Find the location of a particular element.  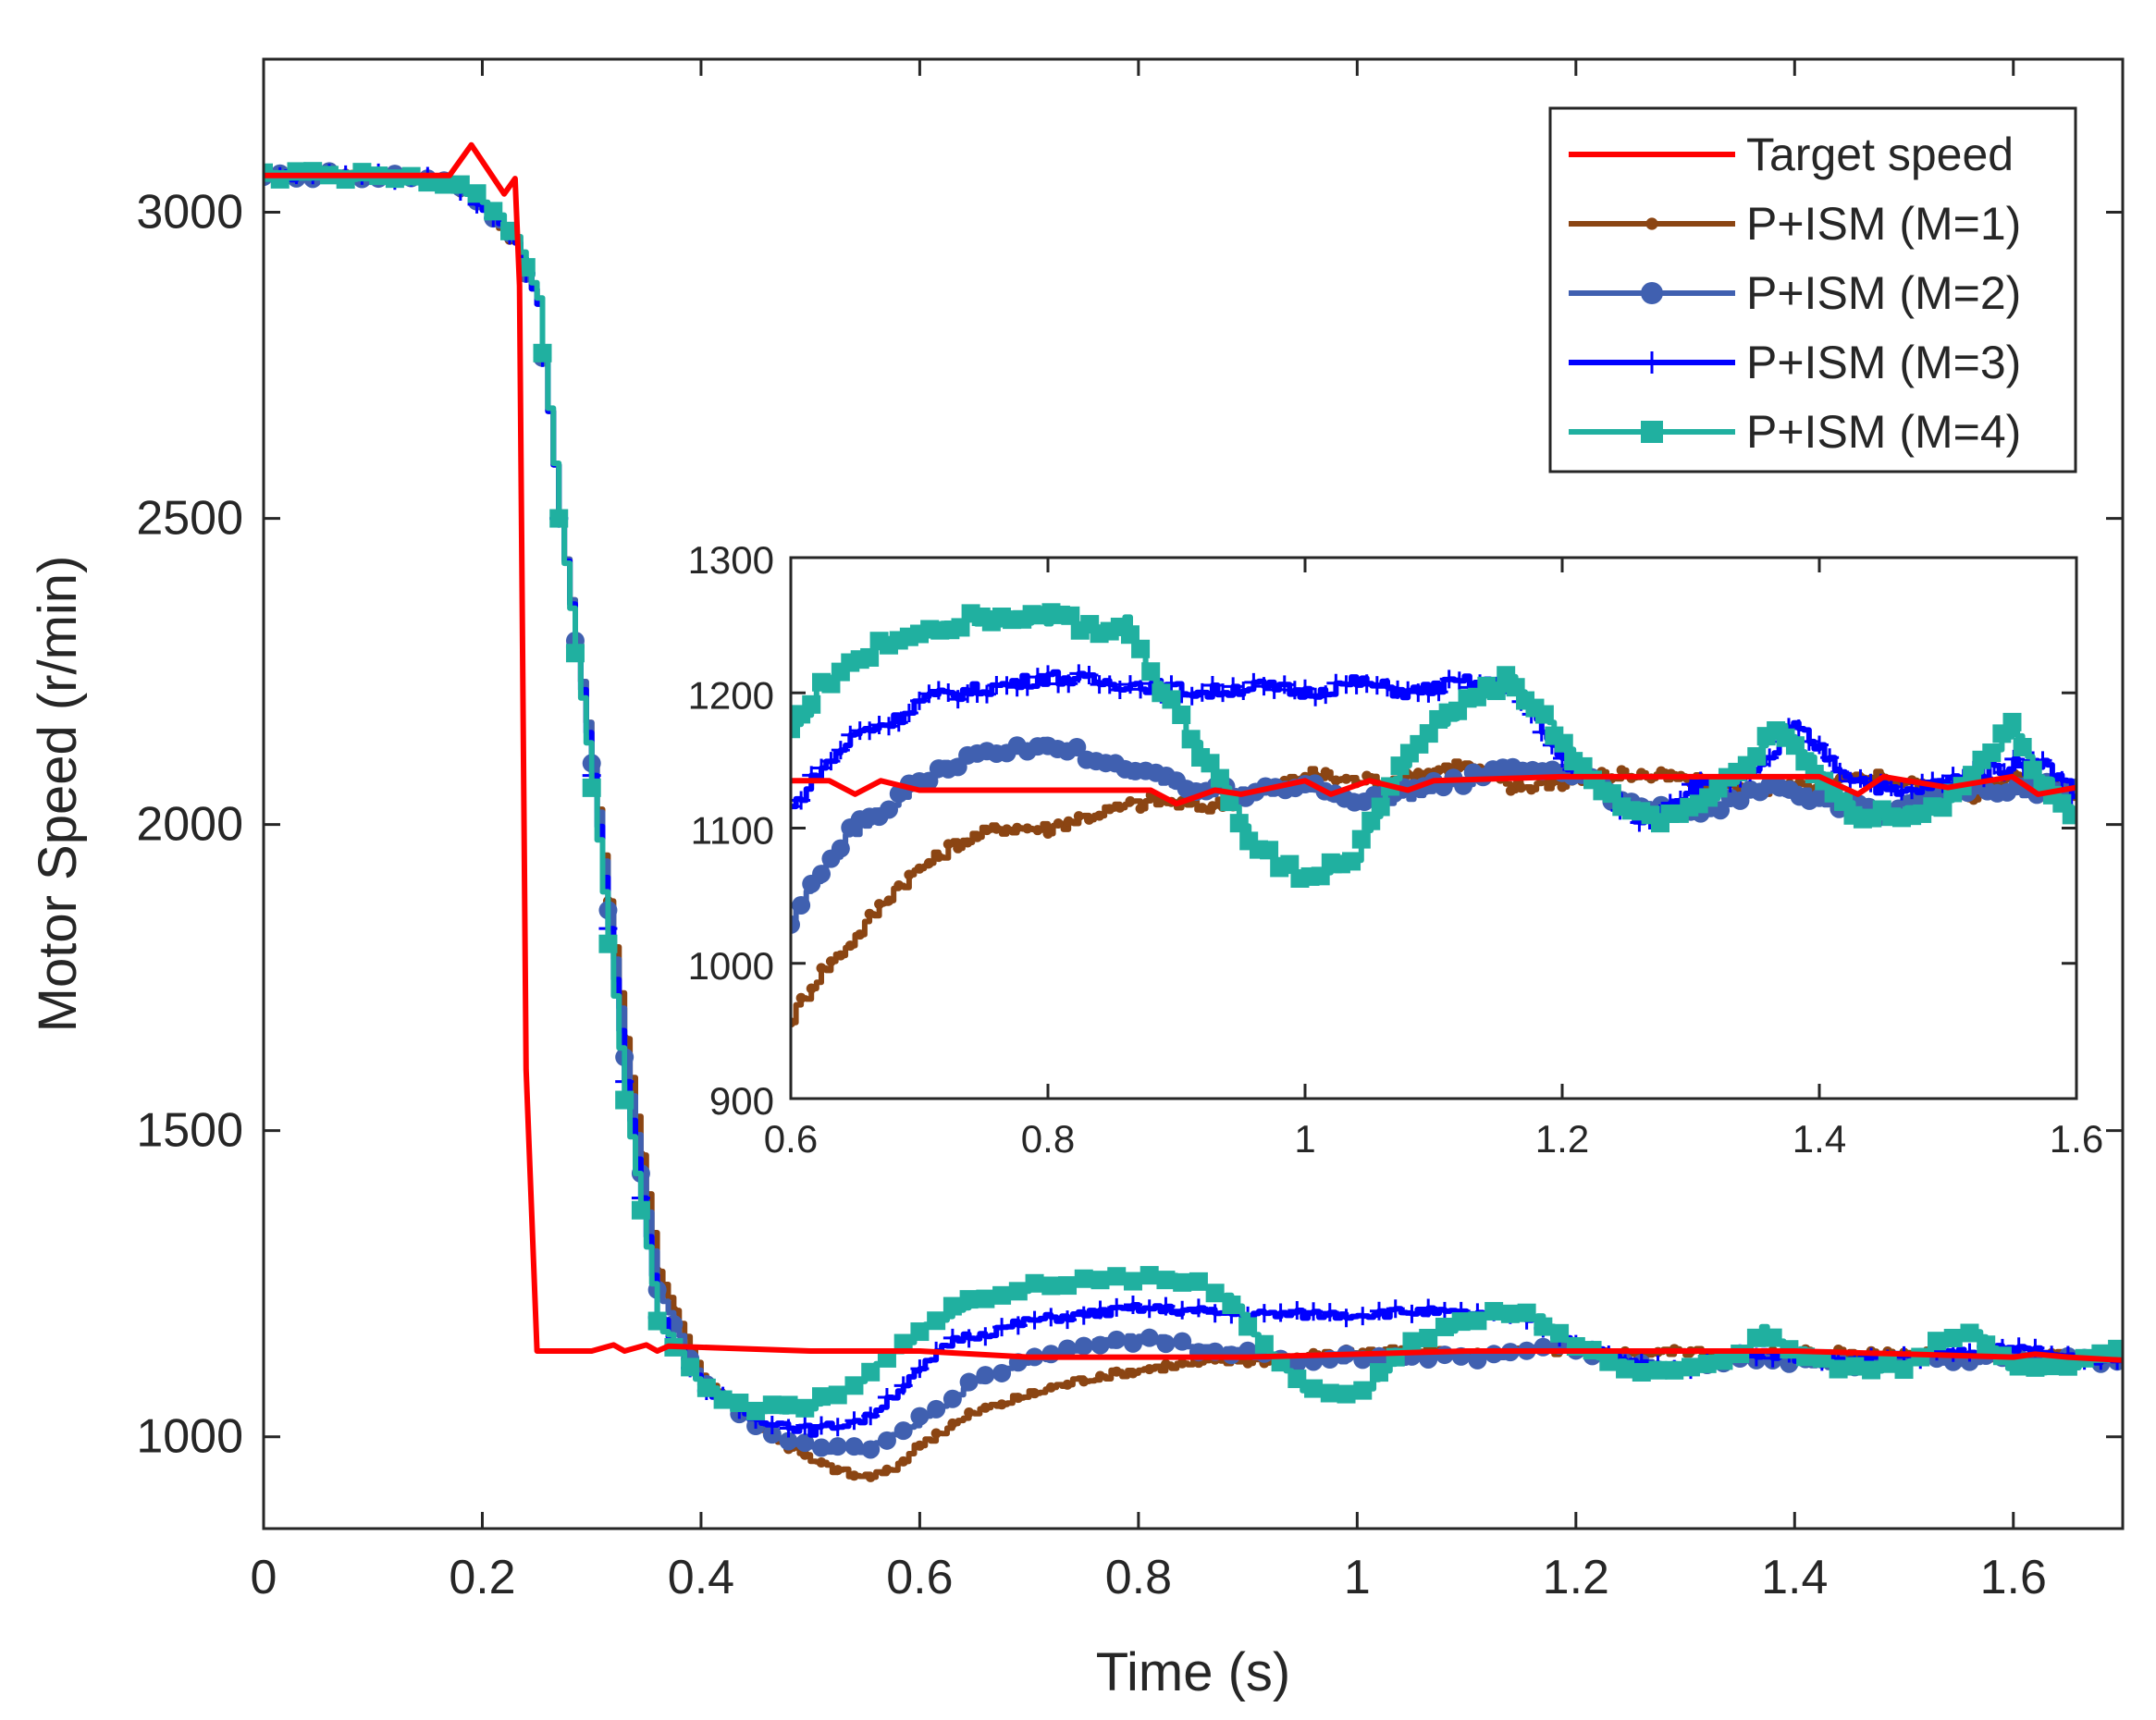

main-y-tick-label: 2000 is located at coordinates (189, 825).